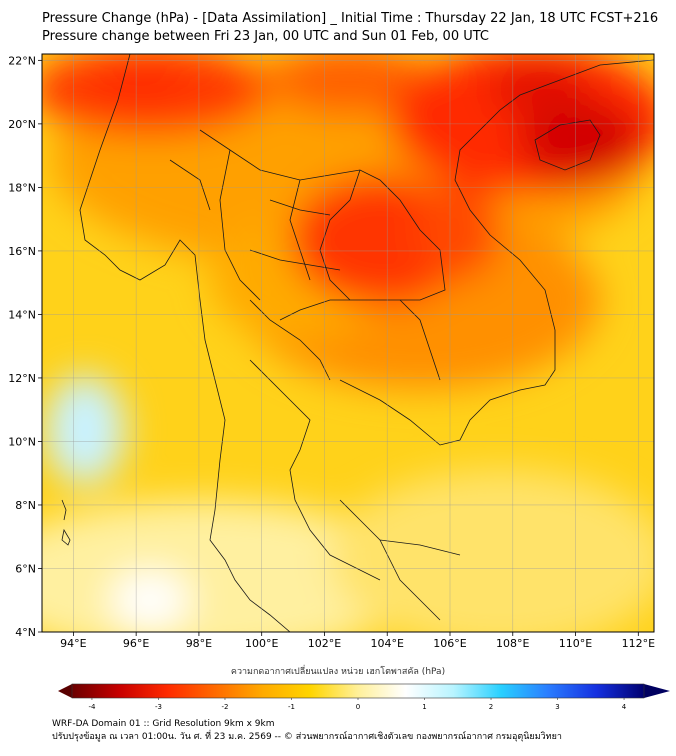 The image size is (676, 756). What do you see at coordinates (25, 505) in the screenshot?
I see `lat-label: 8°N` at bounding box center [25, 505].